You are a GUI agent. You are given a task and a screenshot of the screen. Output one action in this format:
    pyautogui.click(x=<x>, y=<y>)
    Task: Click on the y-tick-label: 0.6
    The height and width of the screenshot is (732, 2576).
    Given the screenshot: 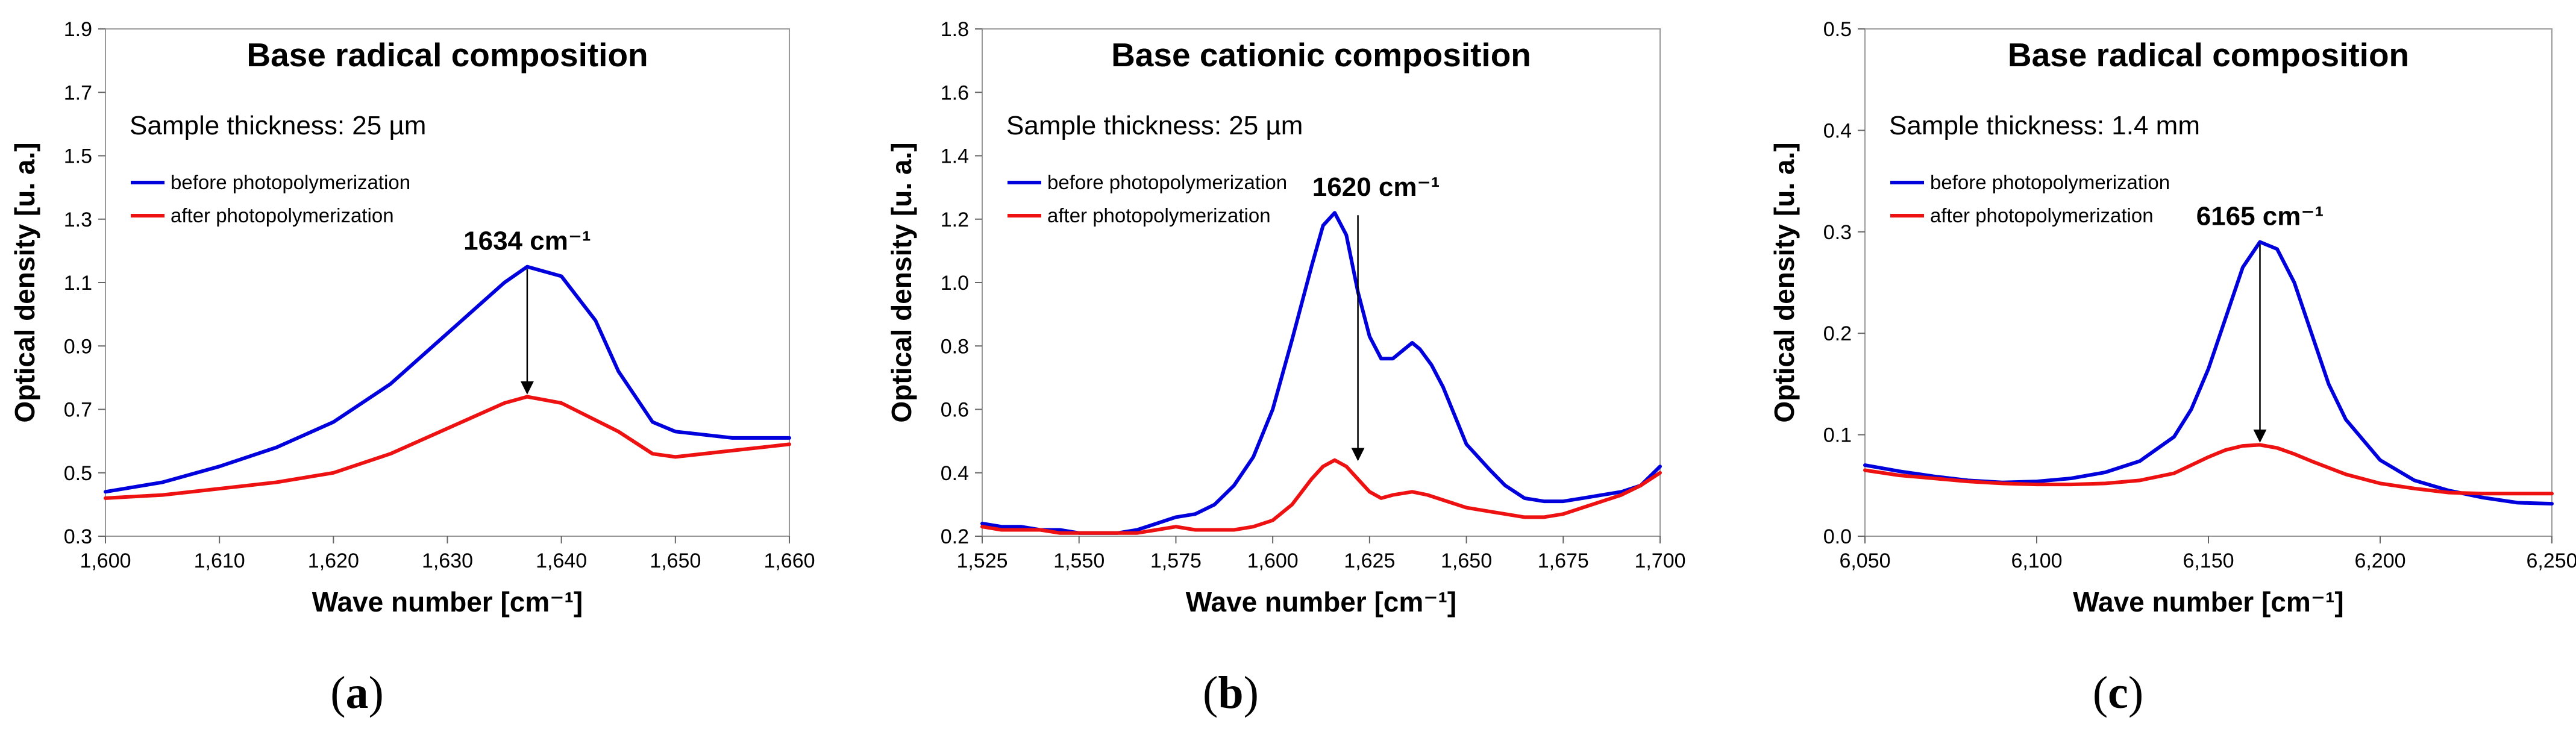 What is the action you would take?
    pyautogui.click(x=955, y=411)
    